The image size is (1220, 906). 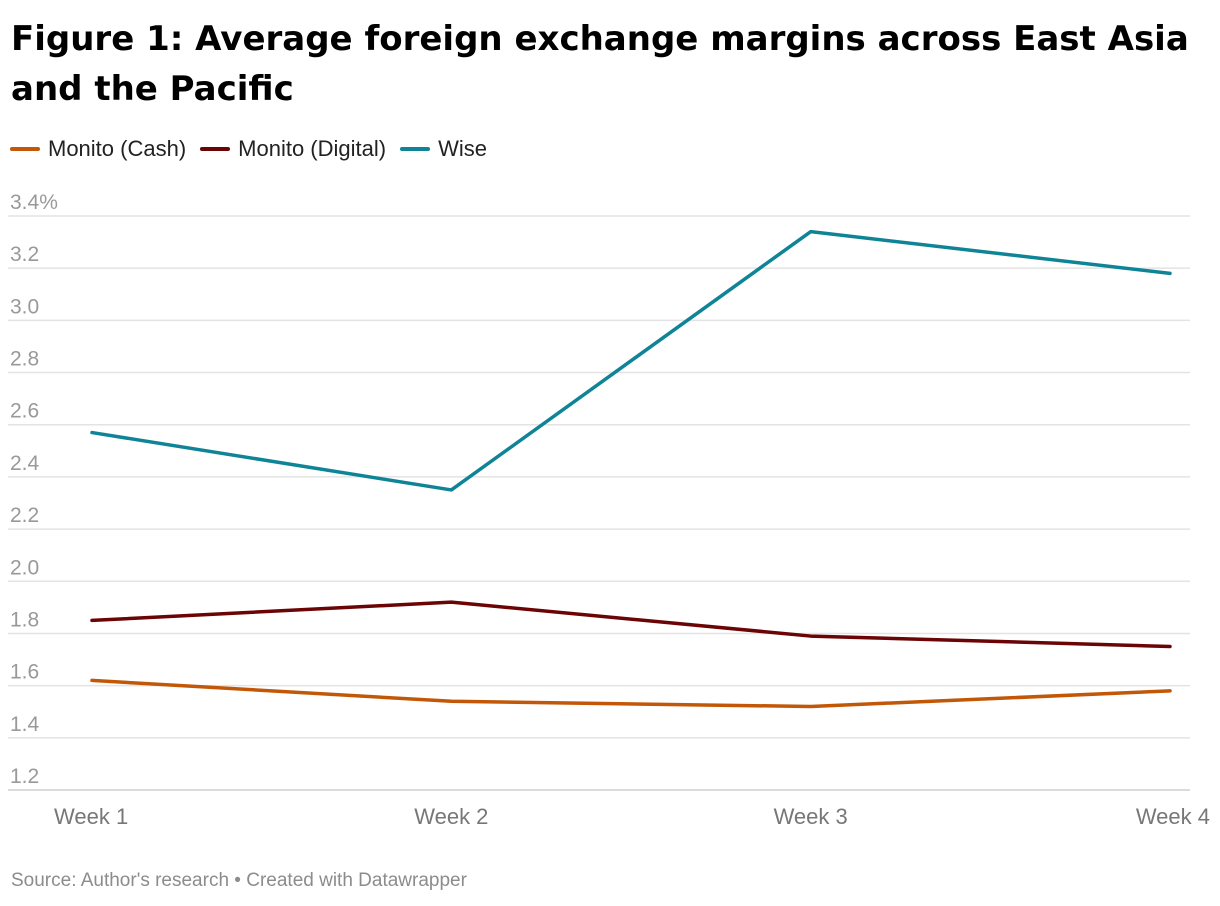 I want to click on y-tick-label: 2.8, so click(x=24, y=359).